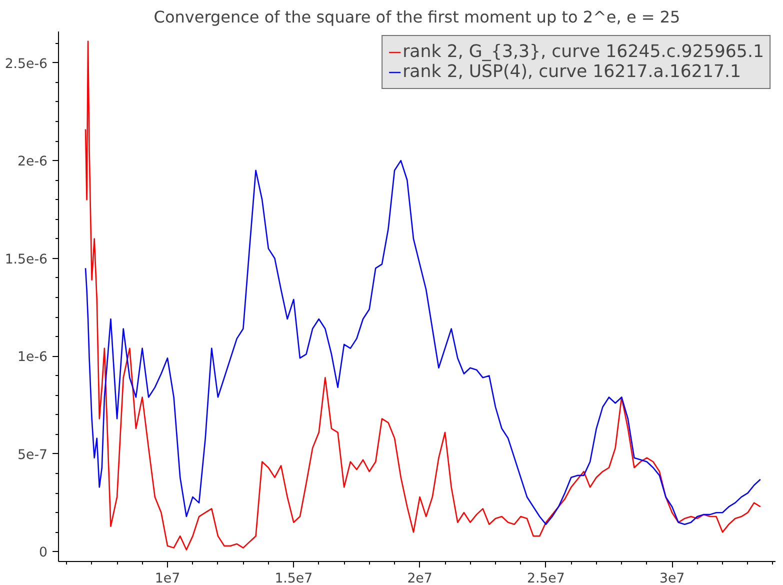 The image size is (783, 585). Describe the element at coordinates (33, 455) in the screenshot. I see `y-tick-label: 5e-7` at that location.